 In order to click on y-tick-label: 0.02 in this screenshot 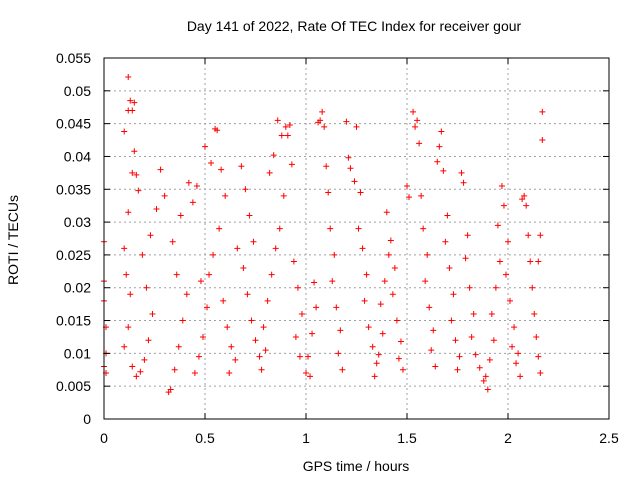, I will do `click(77, 288)`.